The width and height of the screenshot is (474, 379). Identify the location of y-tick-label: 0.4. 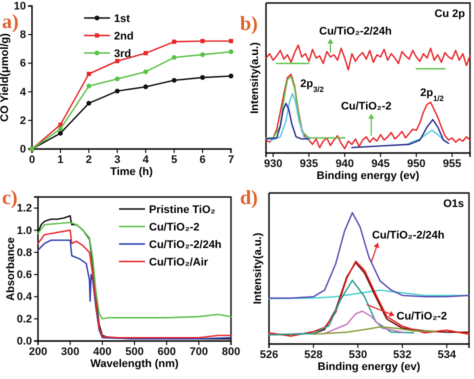
(24, 297).